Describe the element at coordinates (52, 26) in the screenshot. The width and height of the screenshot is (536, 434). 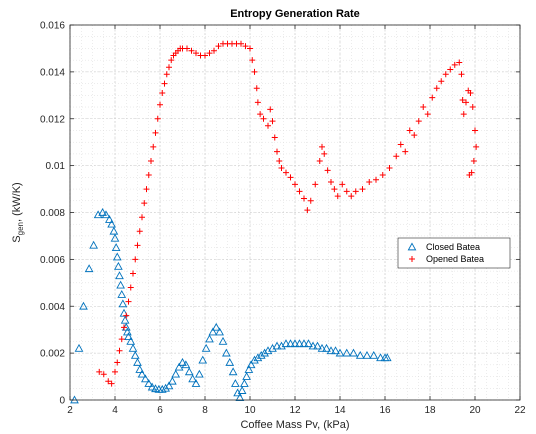
I see `y-tick-label: 0.016` at that location.